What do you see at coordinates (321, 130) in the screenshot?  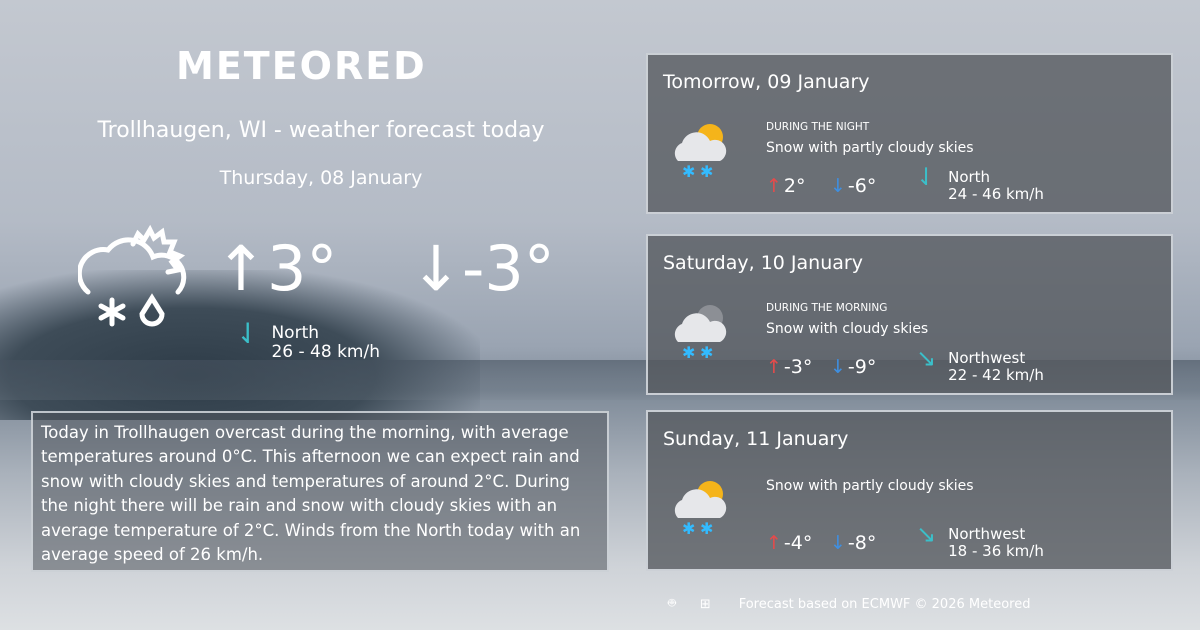 I see `page-title: Trollhaugen, WI - weather forecast today` at bounding box center [321, 130].